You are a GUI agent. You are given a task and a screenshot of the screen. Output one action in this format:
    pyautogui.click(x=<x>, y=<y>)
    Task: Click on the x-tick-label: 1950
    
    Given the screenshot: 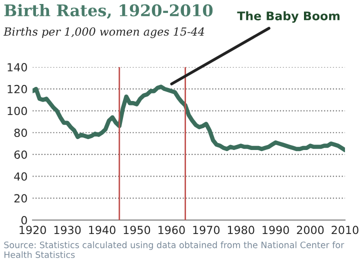 What is the action you would take?
    pyautogui.click(x=137, y=230)
    